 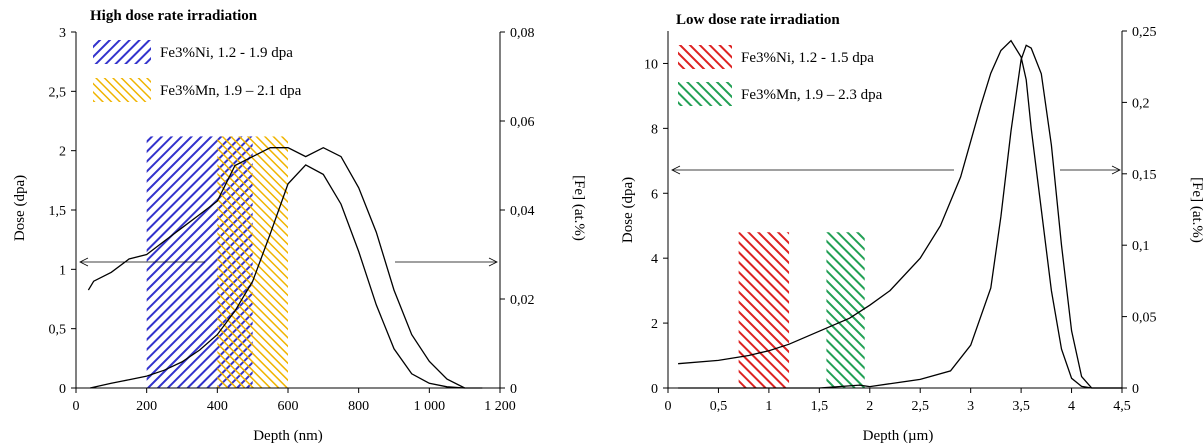 What do you see at coordinates (146, 406) in the screenshot?
I see `x-tick-label: 200` at bounding box center [146, 406].